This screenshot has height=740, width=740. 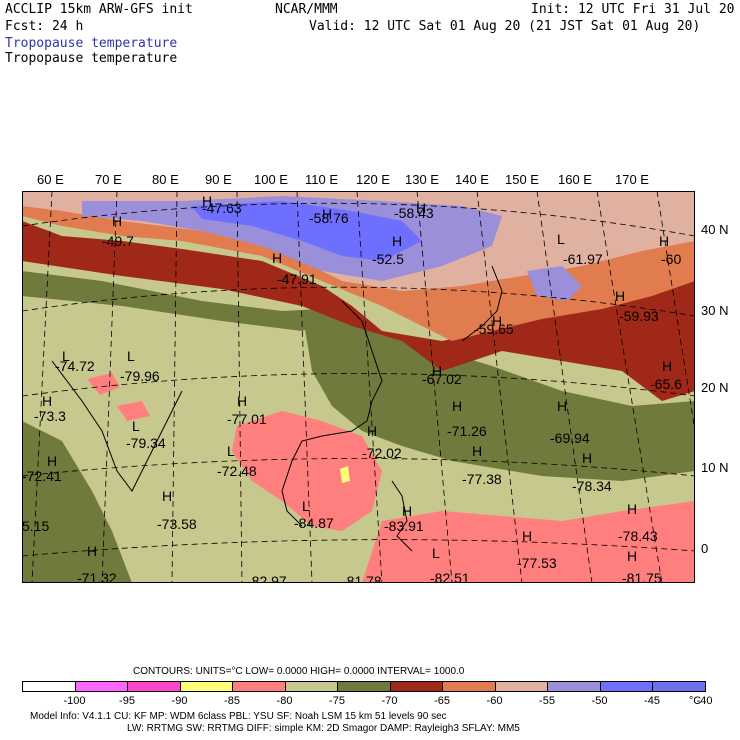 I want to click on color-bar-label: -50, so click(x=599, y=701).